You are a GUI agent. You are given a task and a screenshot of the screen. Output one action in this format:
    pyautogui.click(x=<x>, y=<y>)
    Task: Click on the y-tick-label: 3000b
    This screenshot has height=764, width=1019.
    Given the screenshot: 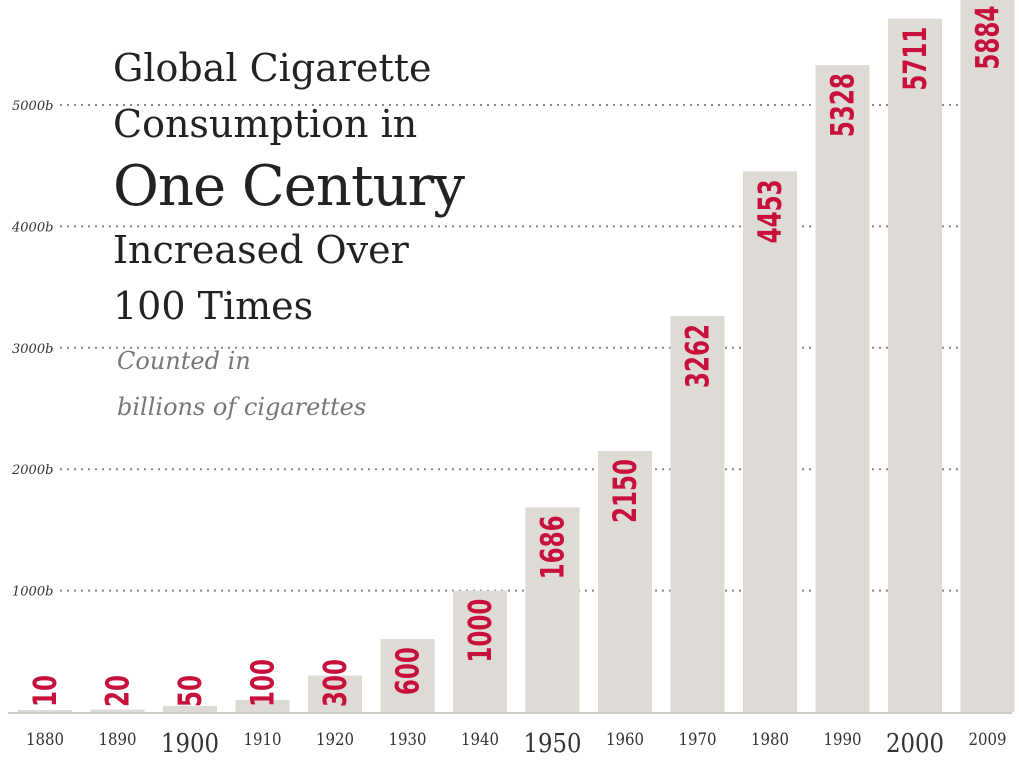 What is the action you would take?
    pyautogui.click(x=32, y=349)
    